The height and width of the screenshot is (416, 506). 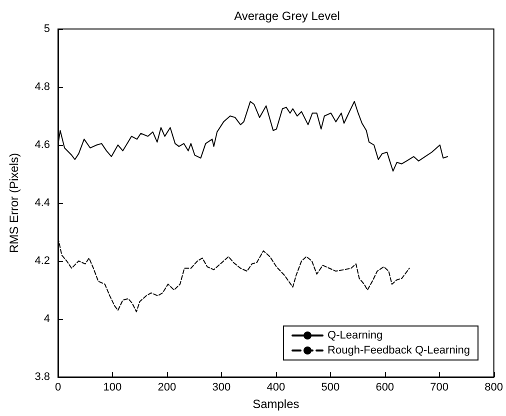 I want to click on chart-title: Average Grey Level, so click(x=287, y=16).